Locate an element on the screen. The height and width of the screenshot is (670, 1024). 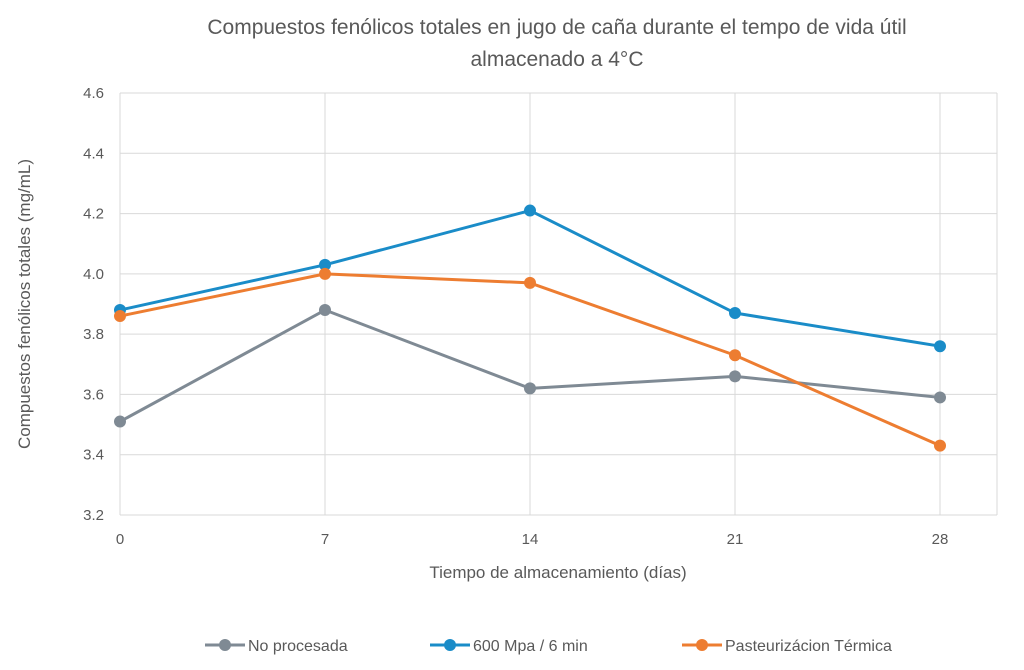
y-tick-label: 4.6 is located at coordinates (93, 93).